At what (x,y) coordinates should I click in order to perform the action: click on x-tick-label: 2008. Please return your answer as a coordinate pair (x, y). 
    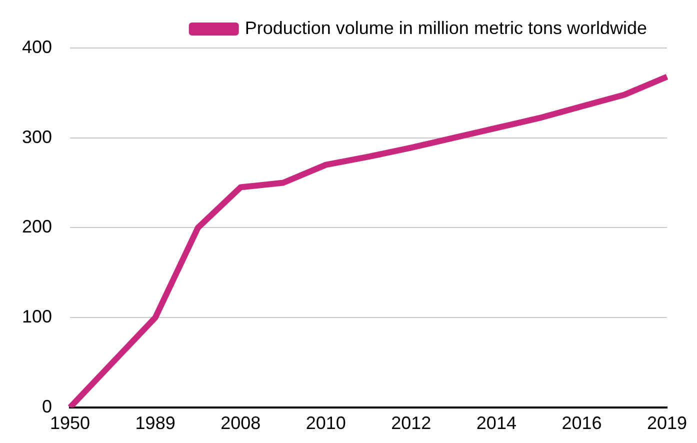
    Looking at the image, I should click on (240, 423).